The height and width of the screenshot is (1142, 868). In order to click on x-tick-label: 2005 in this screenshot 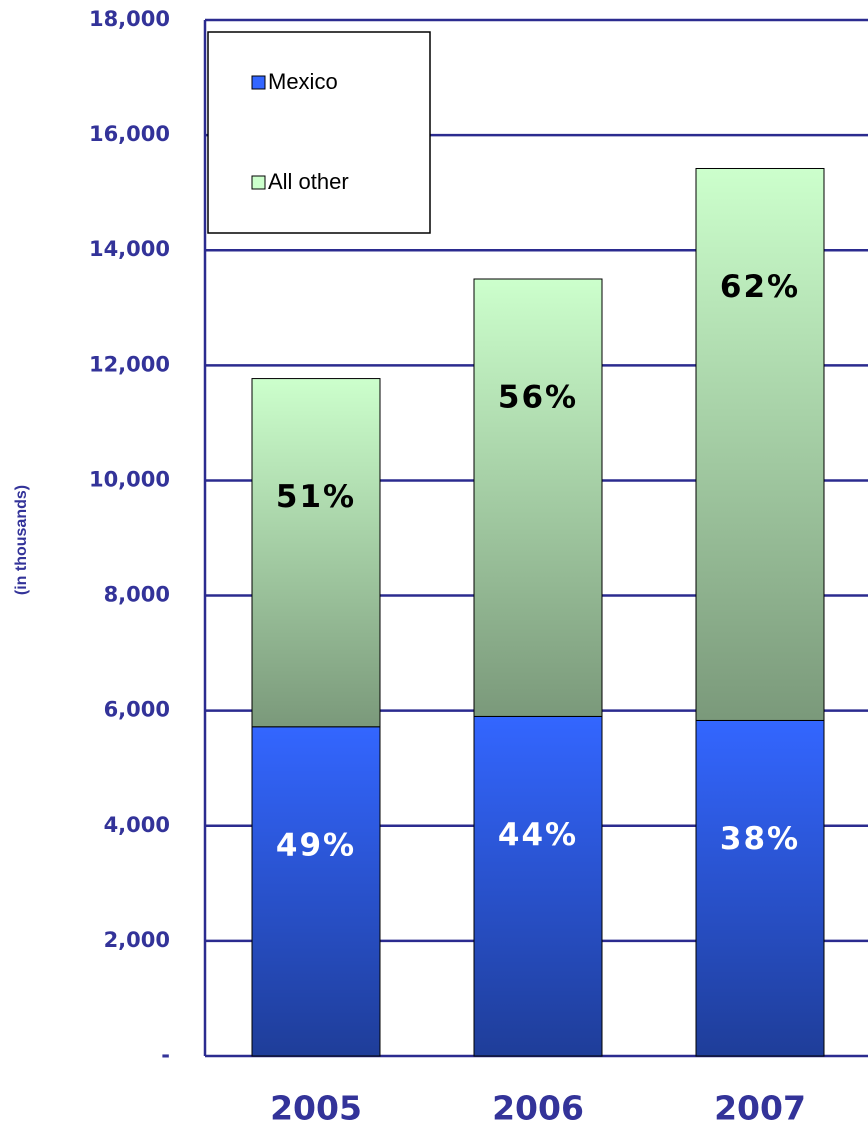, I will do `click(316, 1108)`.